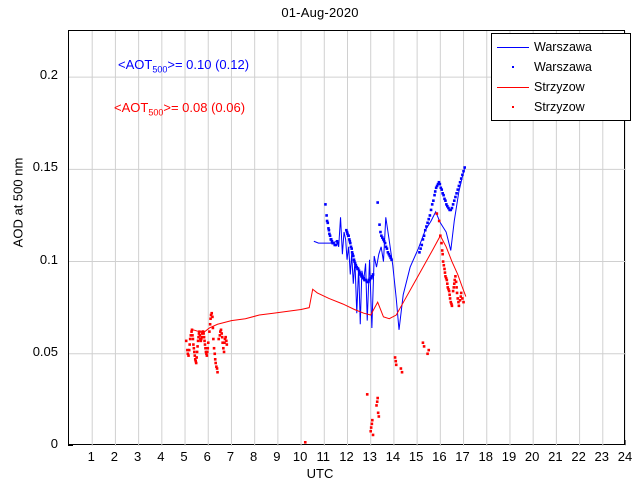  What do you see at coordinates (555, 456) in the screenshot?
I see `x-tick-20: 21` at bounding box center [555, 456].